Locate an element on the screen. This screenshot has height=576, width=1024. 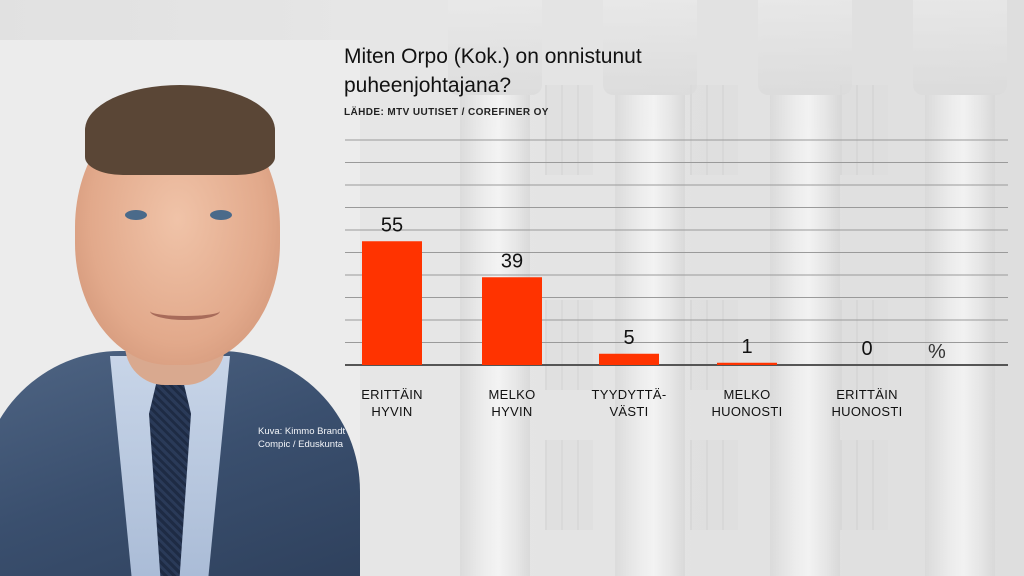
data-labels: 55 39 5 1 0 is located at coordinates (627, 287).